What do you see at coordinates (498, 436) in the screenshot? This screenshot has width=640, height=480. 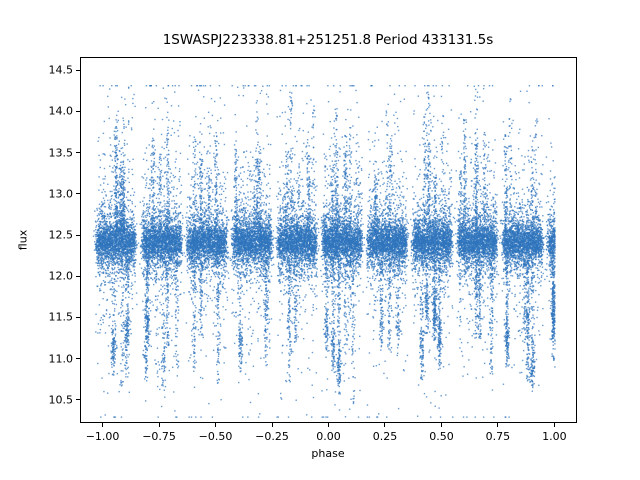 I see `x-tick-label: 0.75` at bounding box center [498, 436].